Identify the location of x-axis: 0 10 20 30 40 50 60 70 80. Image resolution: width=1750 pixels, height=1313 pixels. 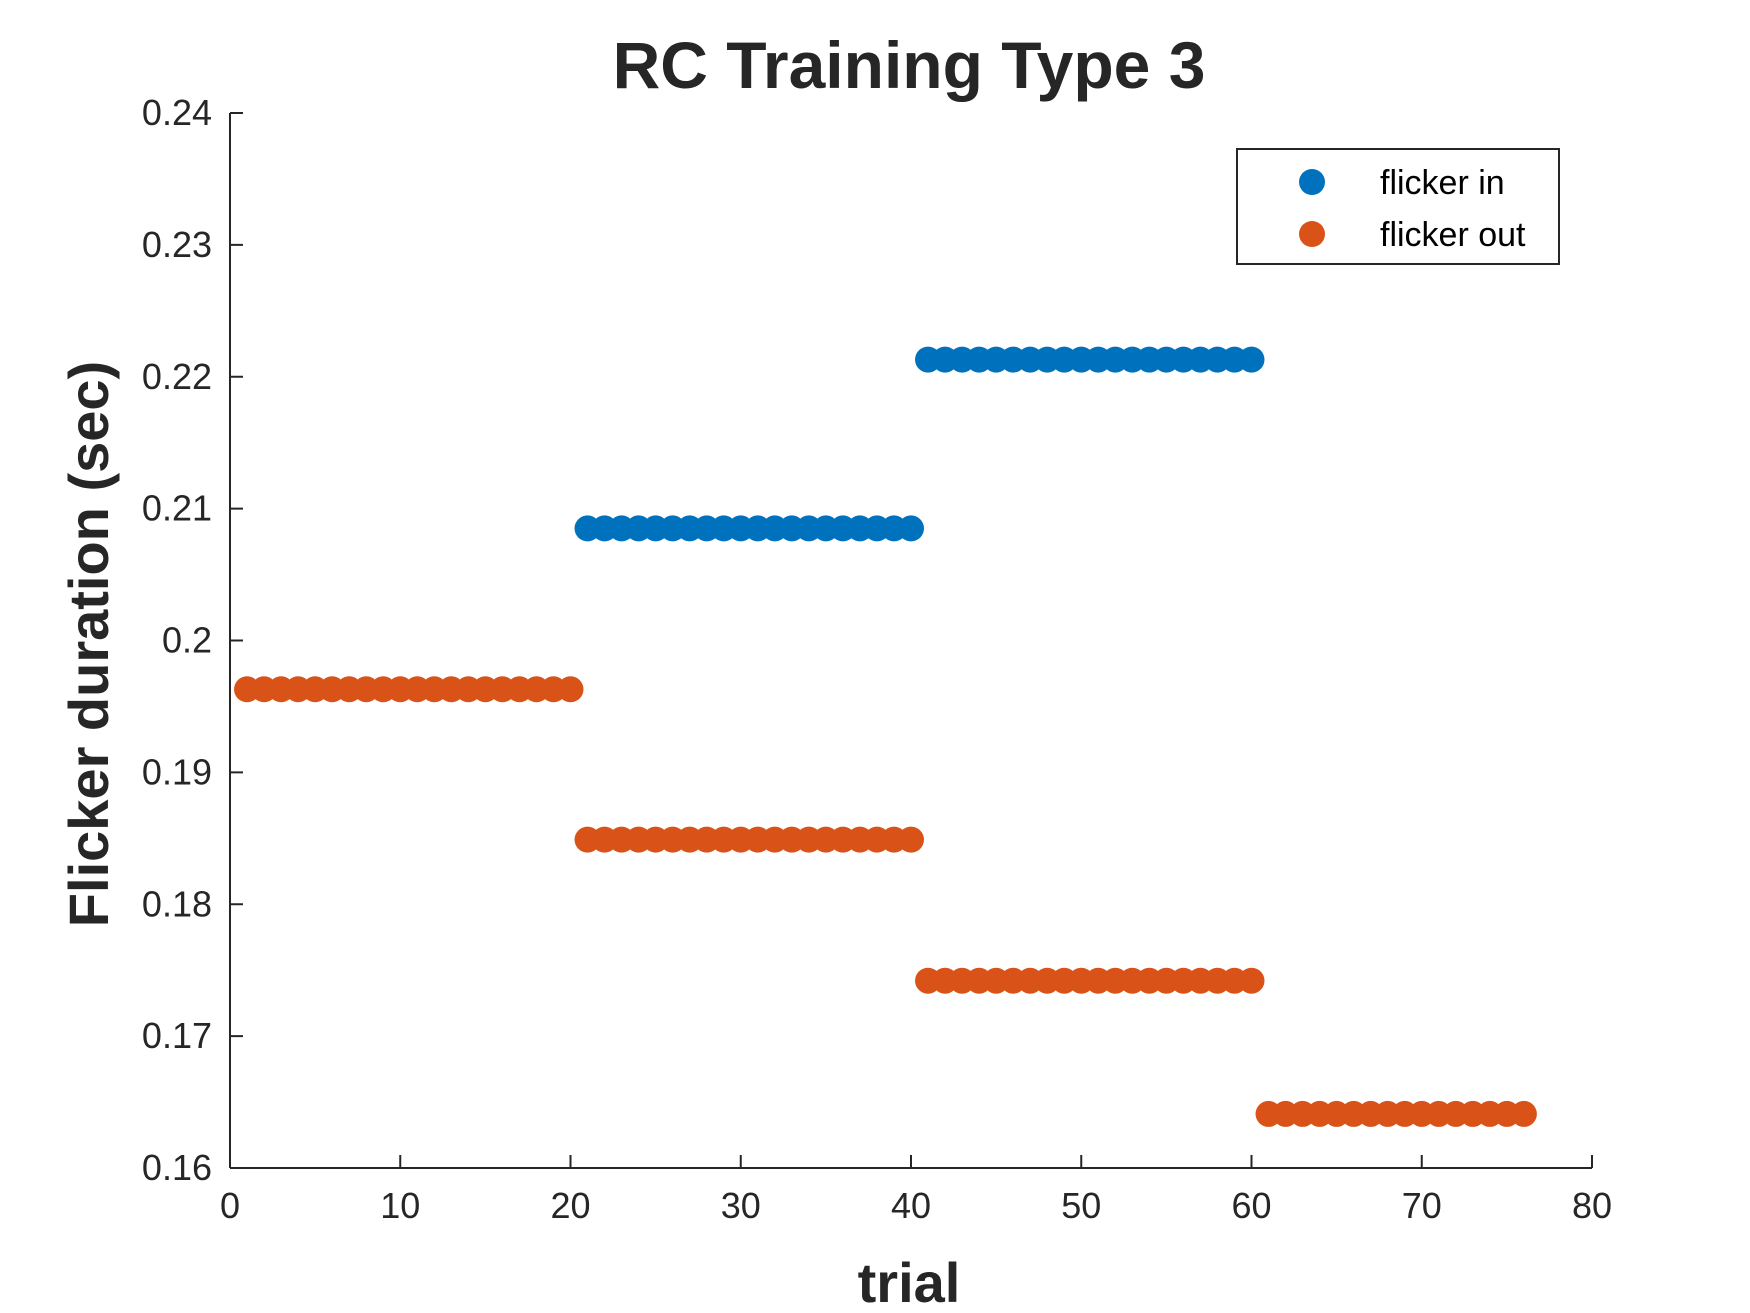
(916, 1190).